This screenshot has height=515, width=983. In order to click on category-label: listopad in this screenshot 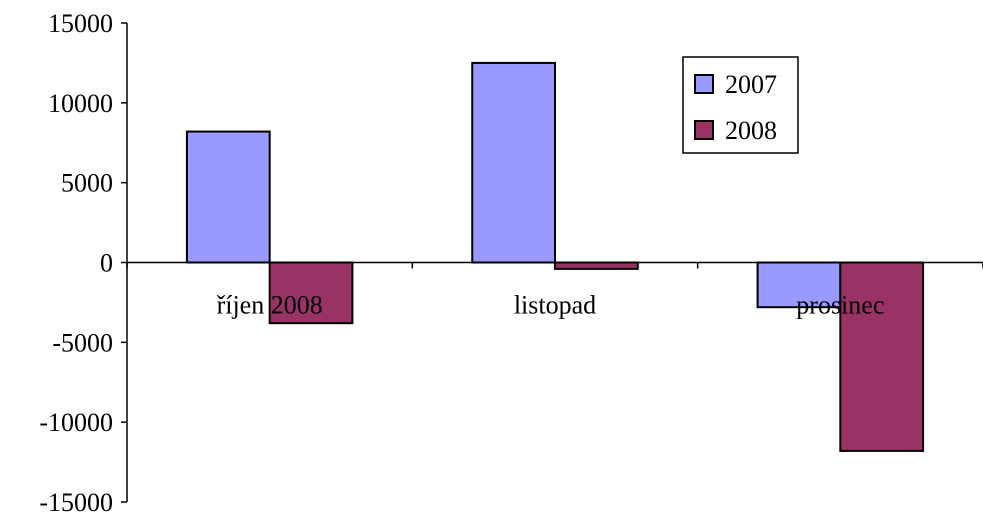, I will do `click(555, 305)`.